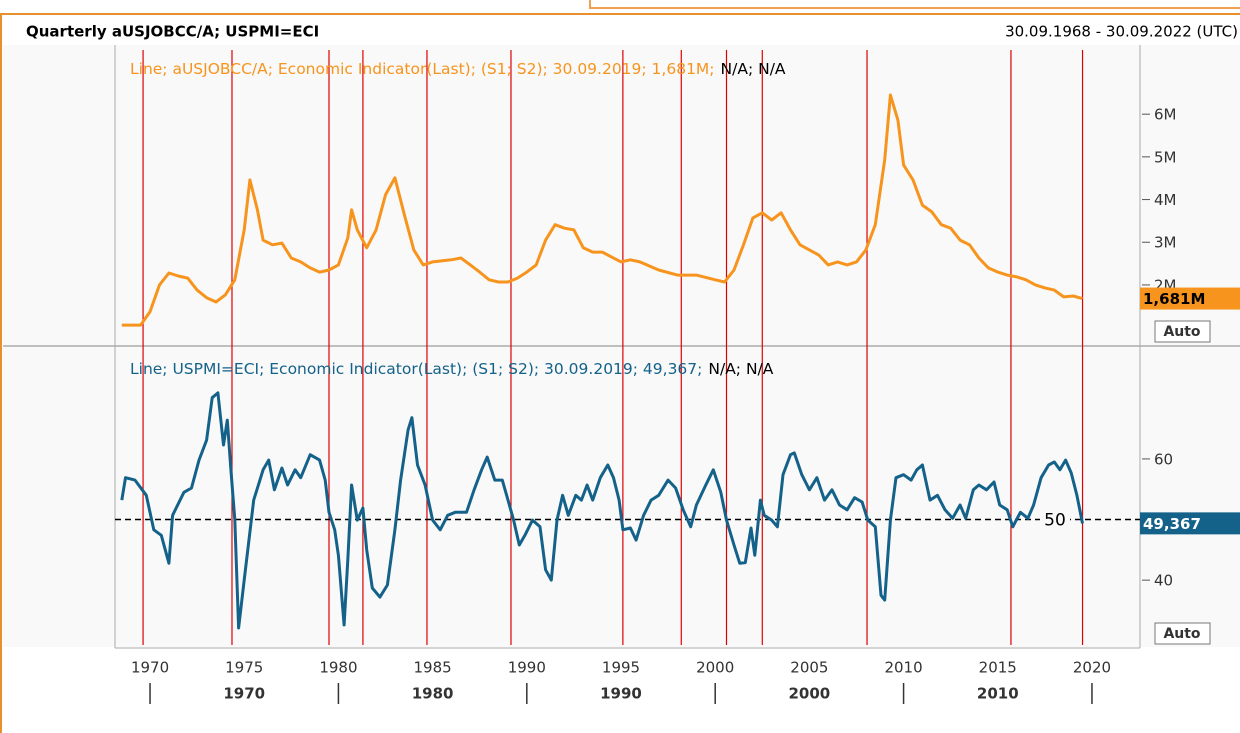 This screenshot has width=1240, height=733. What do you see at coordinates (1165, 243) in the screenshot?
I see `y-tick-label: 3M` at bounding box center [1165, 243].